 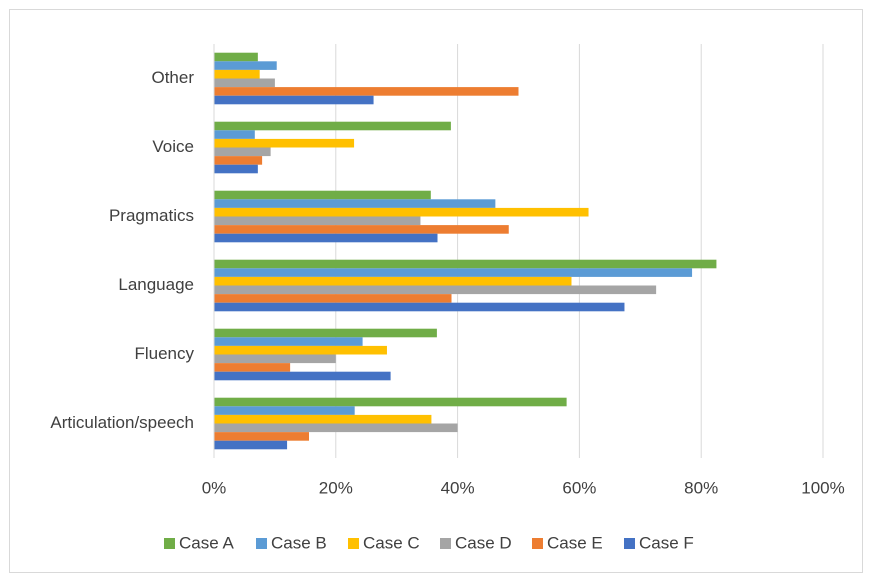 What do you see at coordinates (299, 542) in the screenshot?
I see `legend-label: Case B` at bounding box center [299, 542].